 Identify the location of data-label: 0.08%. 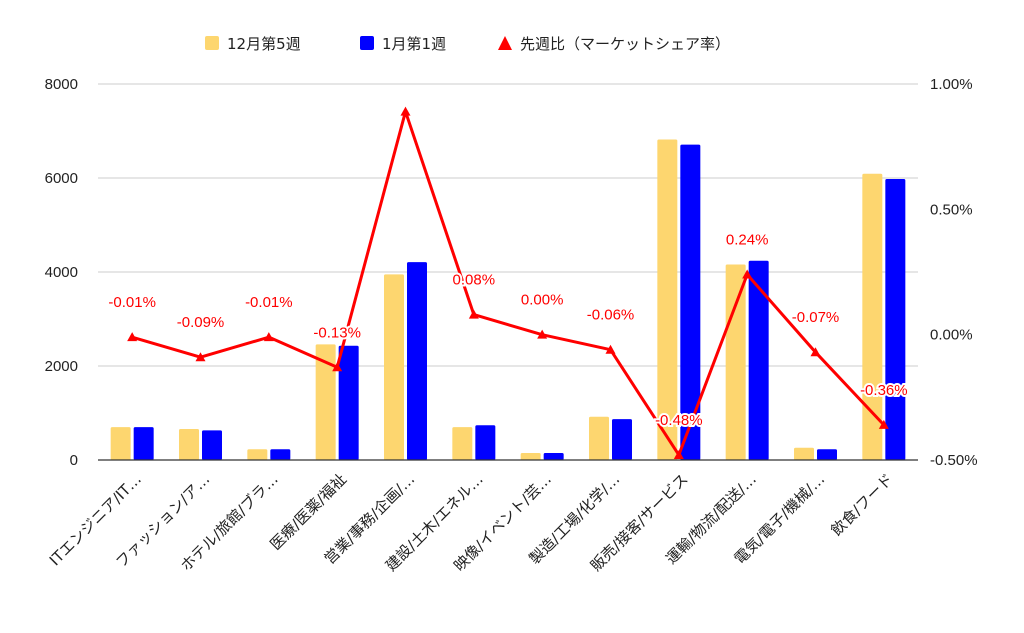
(474, 280).